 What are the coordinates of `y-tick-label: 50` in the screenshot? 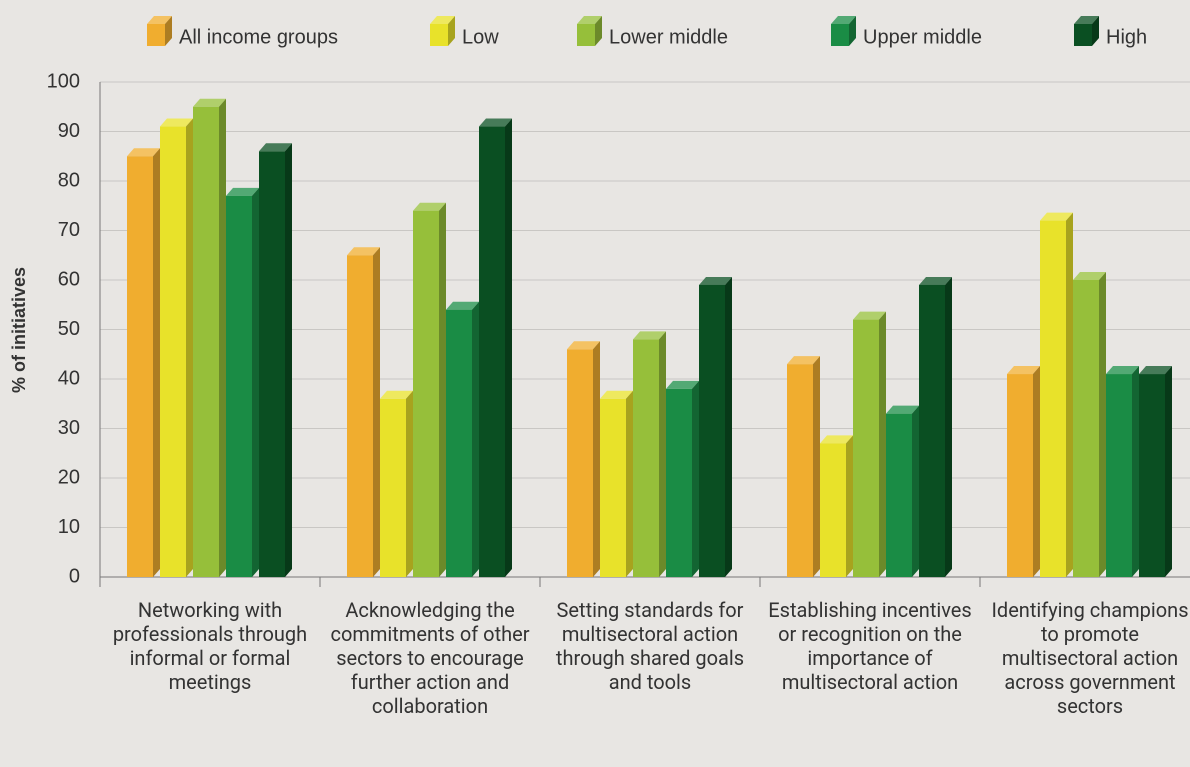 It's located at (69, 329).